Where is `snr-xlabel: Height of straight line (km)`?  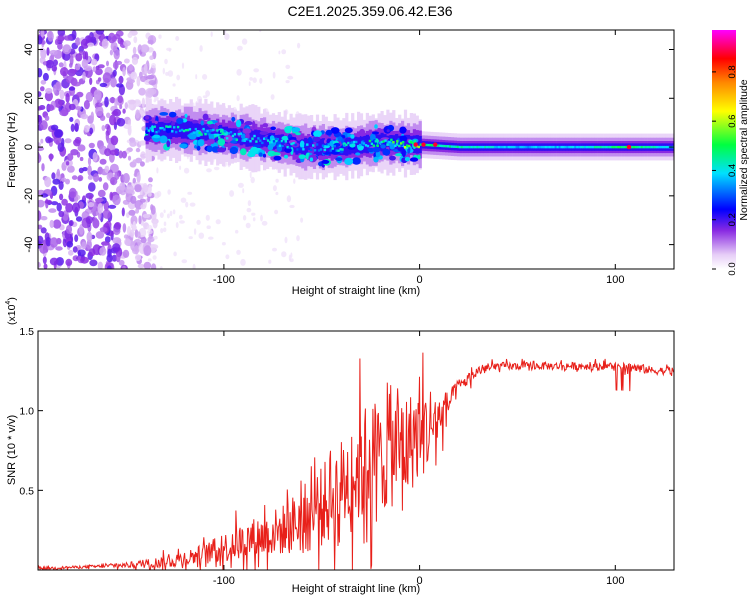 snr-xlabel: Height of straight line (km) is located at coordinates (356, 589).